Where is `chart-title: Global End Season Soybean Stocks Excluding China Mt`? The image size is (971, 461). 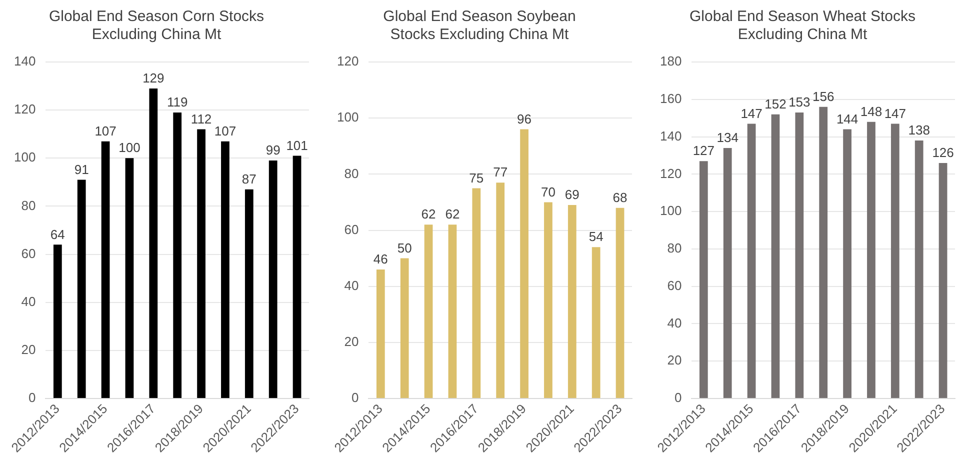 chart-title: Global End Season Soybean Stocks Excluding China Mt is located at coordinates (479, 26).